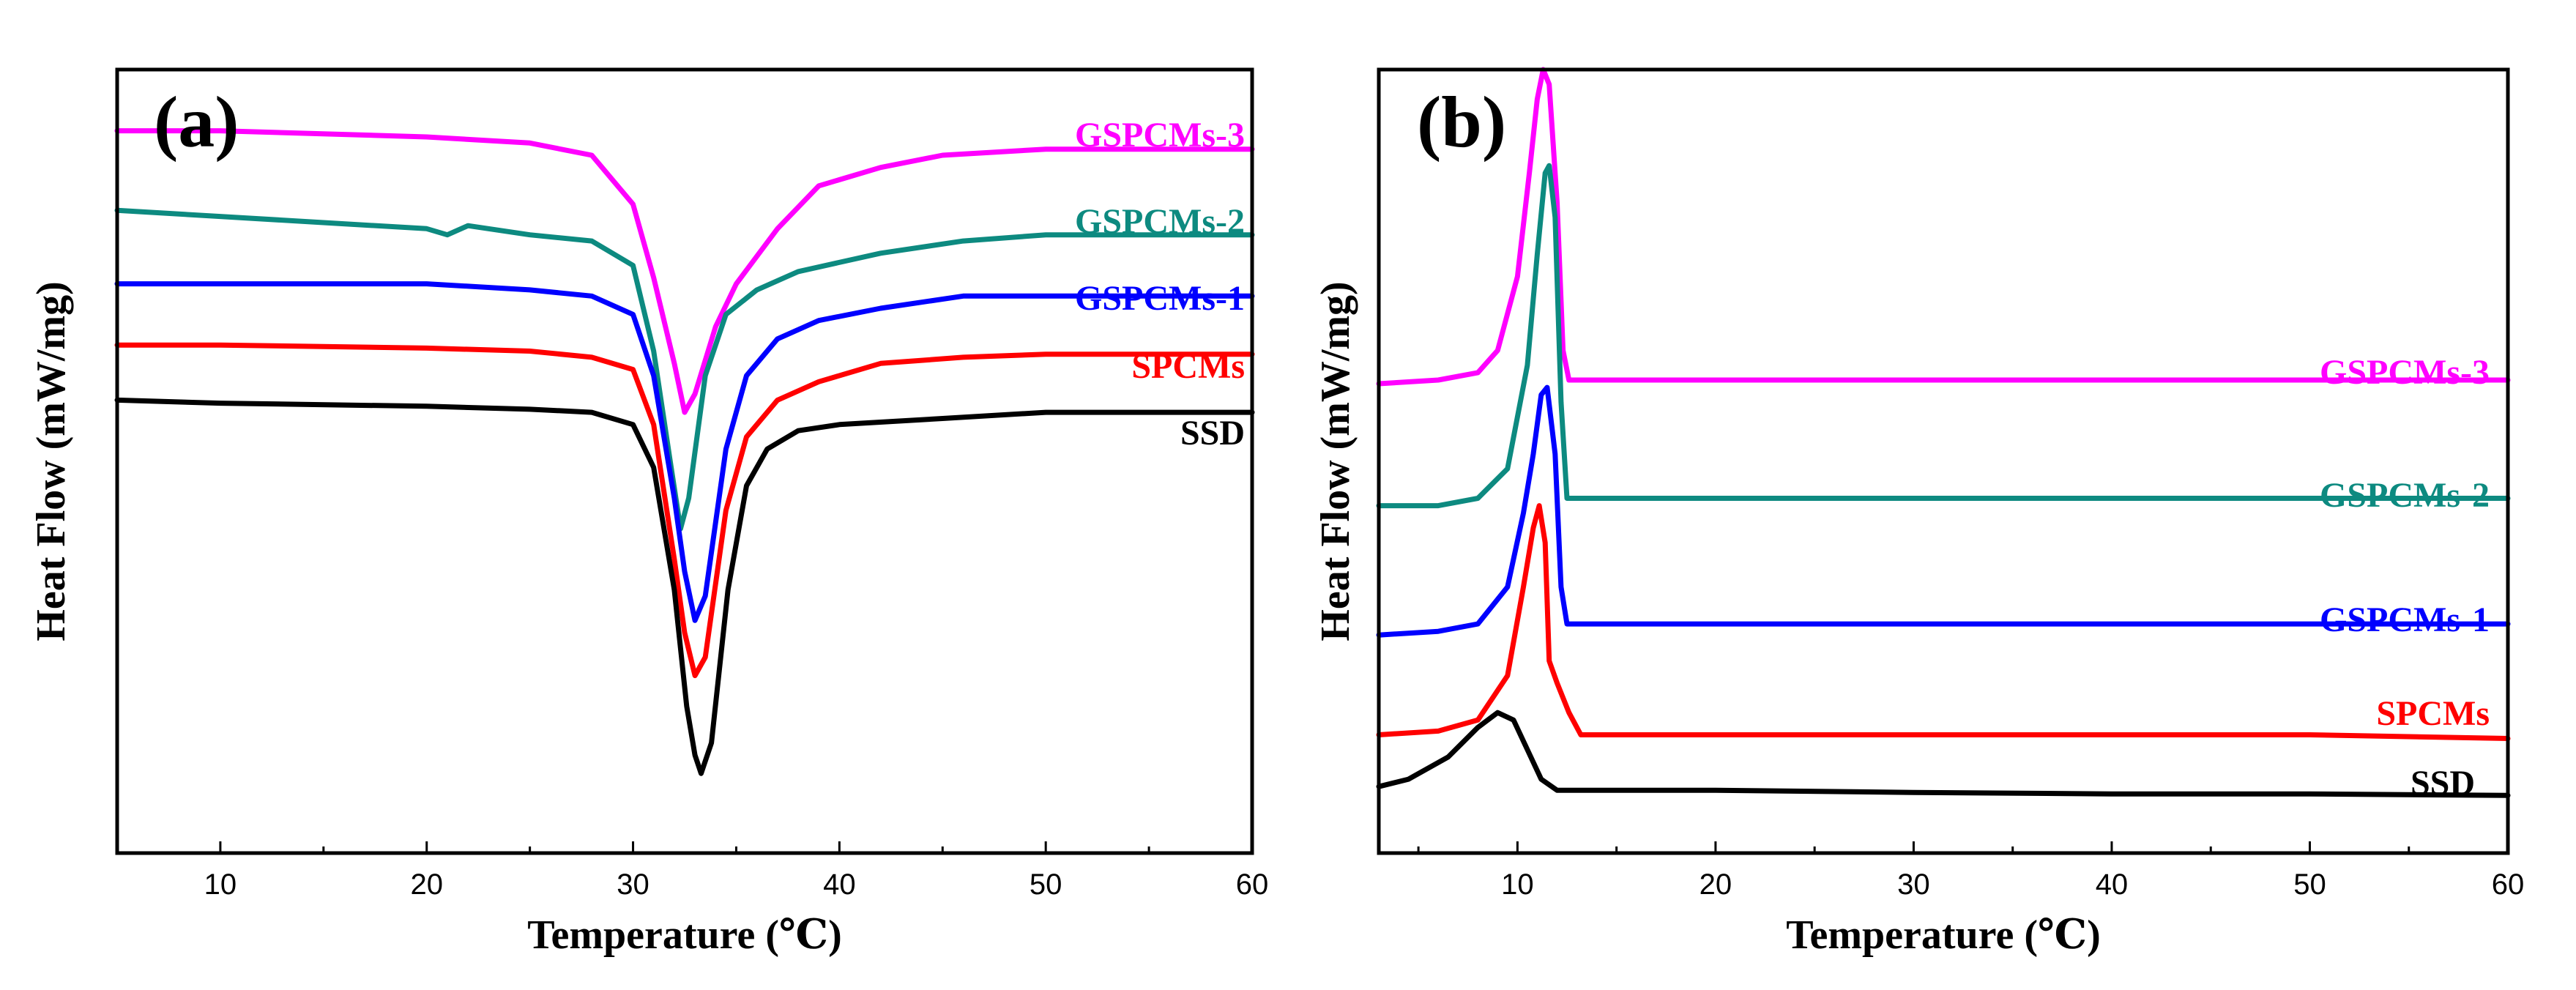 This screenshot has height=990, width=2576. I want to click on series-line-ssd, so click(1943, 754).